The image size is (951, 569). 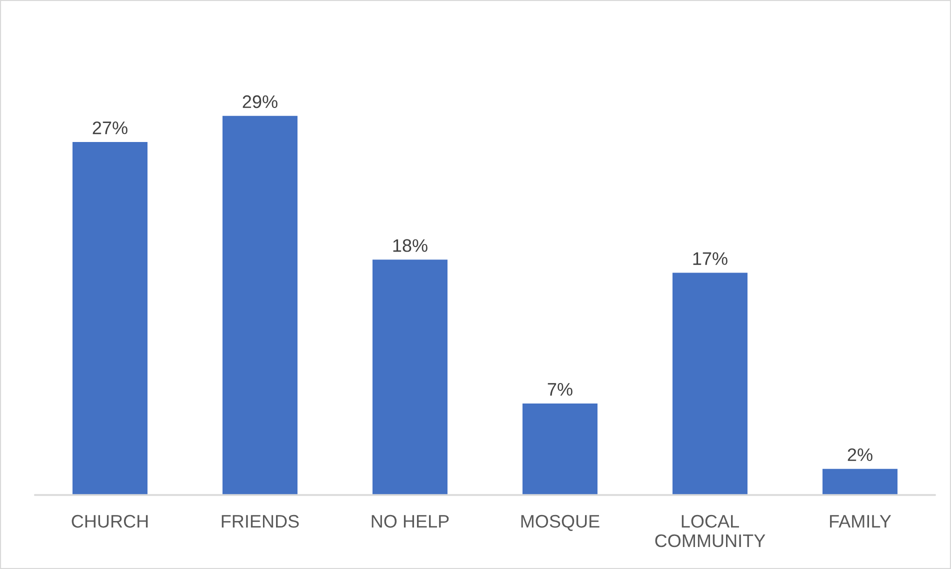 I want to click on data-label: 18%, so click(x=410, y=245).